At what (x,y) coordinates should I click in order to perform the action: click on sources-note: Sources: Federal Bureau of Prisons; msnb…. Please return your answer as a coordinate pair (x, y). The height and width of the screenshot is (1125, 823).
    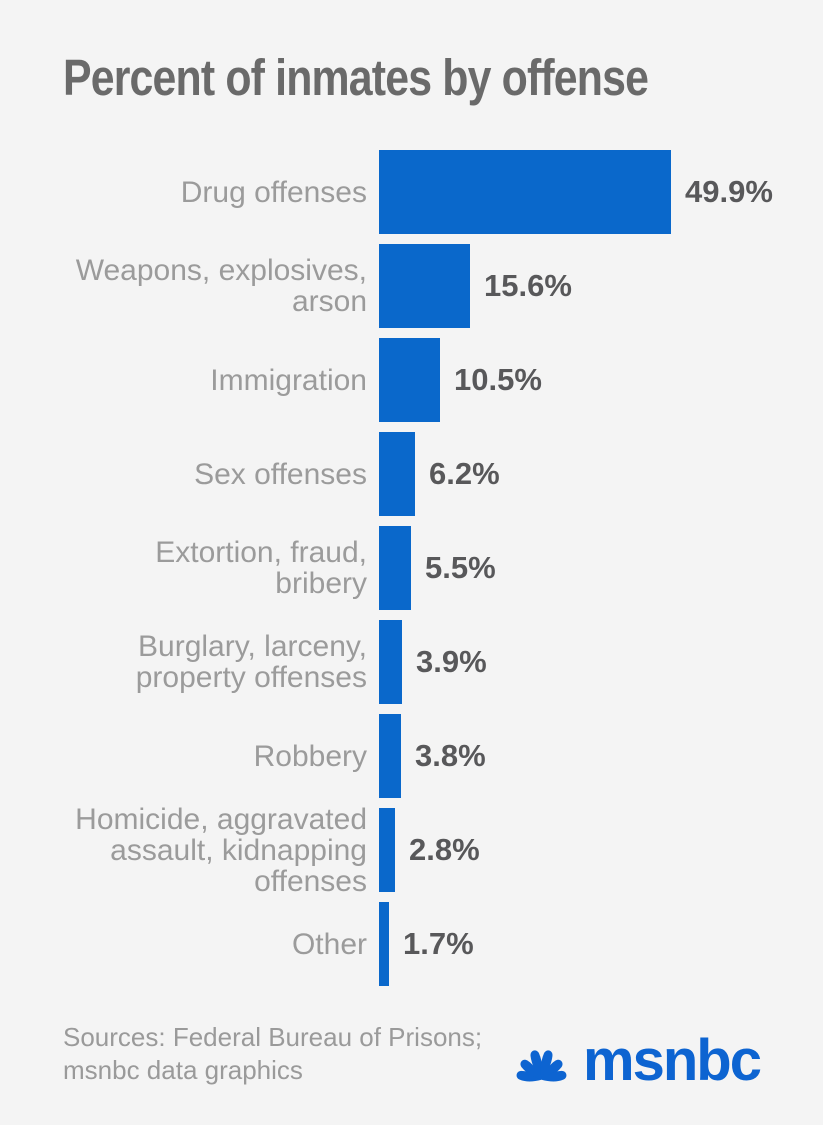
    Looking at the image, I should click on (272, 1054).